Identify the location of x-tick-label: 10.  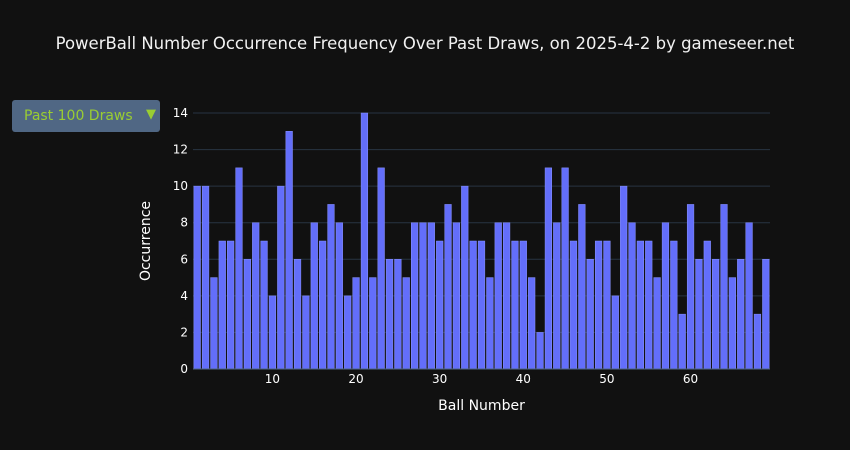
(272, 379).